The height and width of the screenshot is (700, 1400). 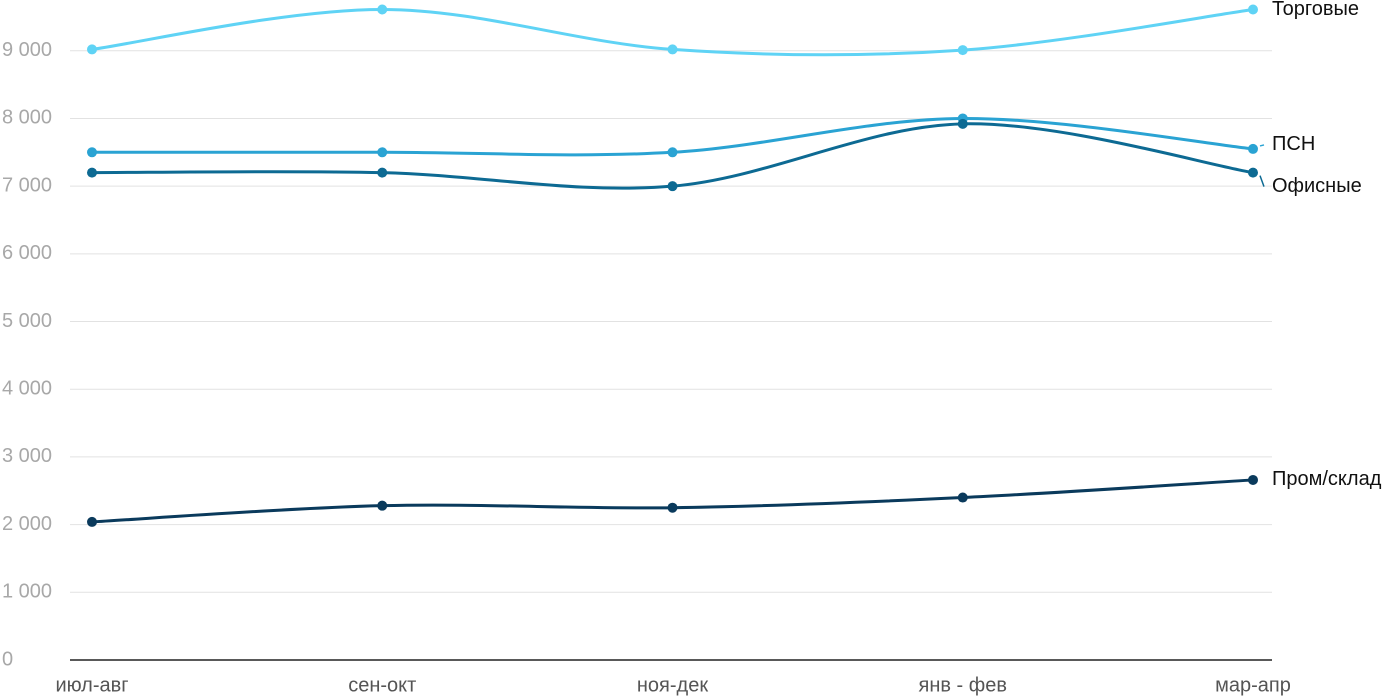 I want to click on y-tick-label: 0, so click(x=7, y=659).